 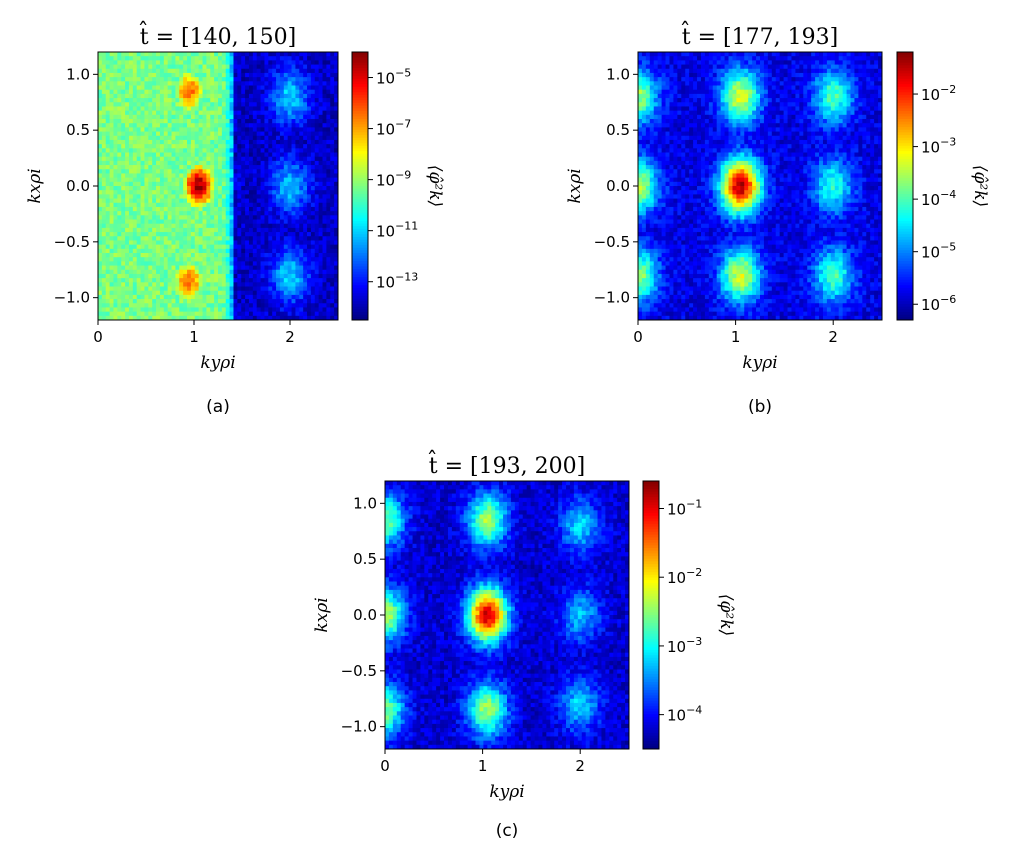 What do you see at coordinates (507, 831) in the screenshot?
I see `panel-caption: (c)` at bounding box center [507, 831].